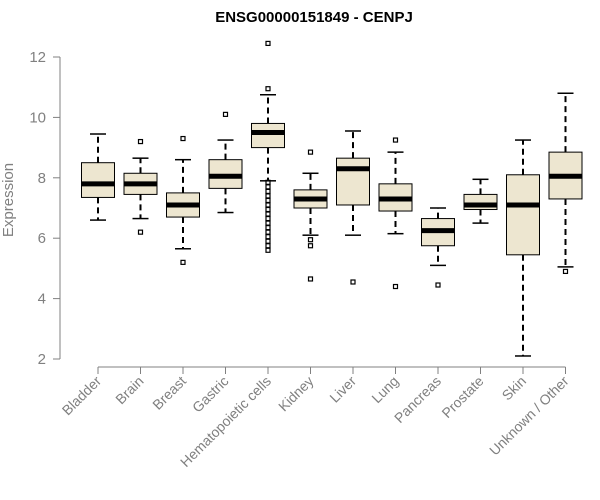 Image resolution: width=600 pixels, height=500 pixels. Describe the element at coordinates (129, 390) in the screenshot. I see `x-tick-label: Brain` at that location.